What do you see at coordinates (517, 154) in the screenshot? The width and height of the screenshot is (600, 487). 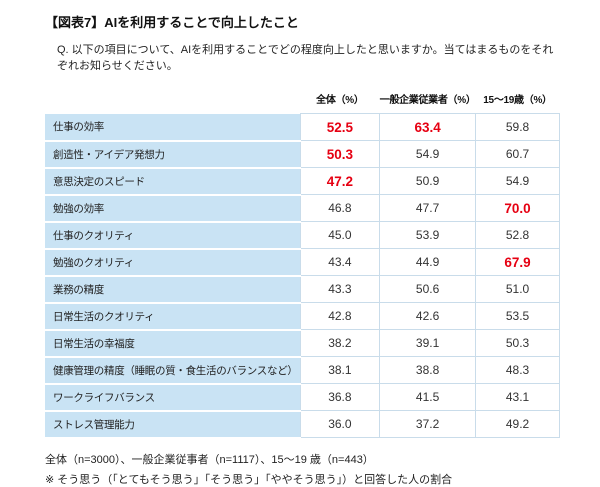 I see `cell-value: 60.7` at bounding box center [517, 154].